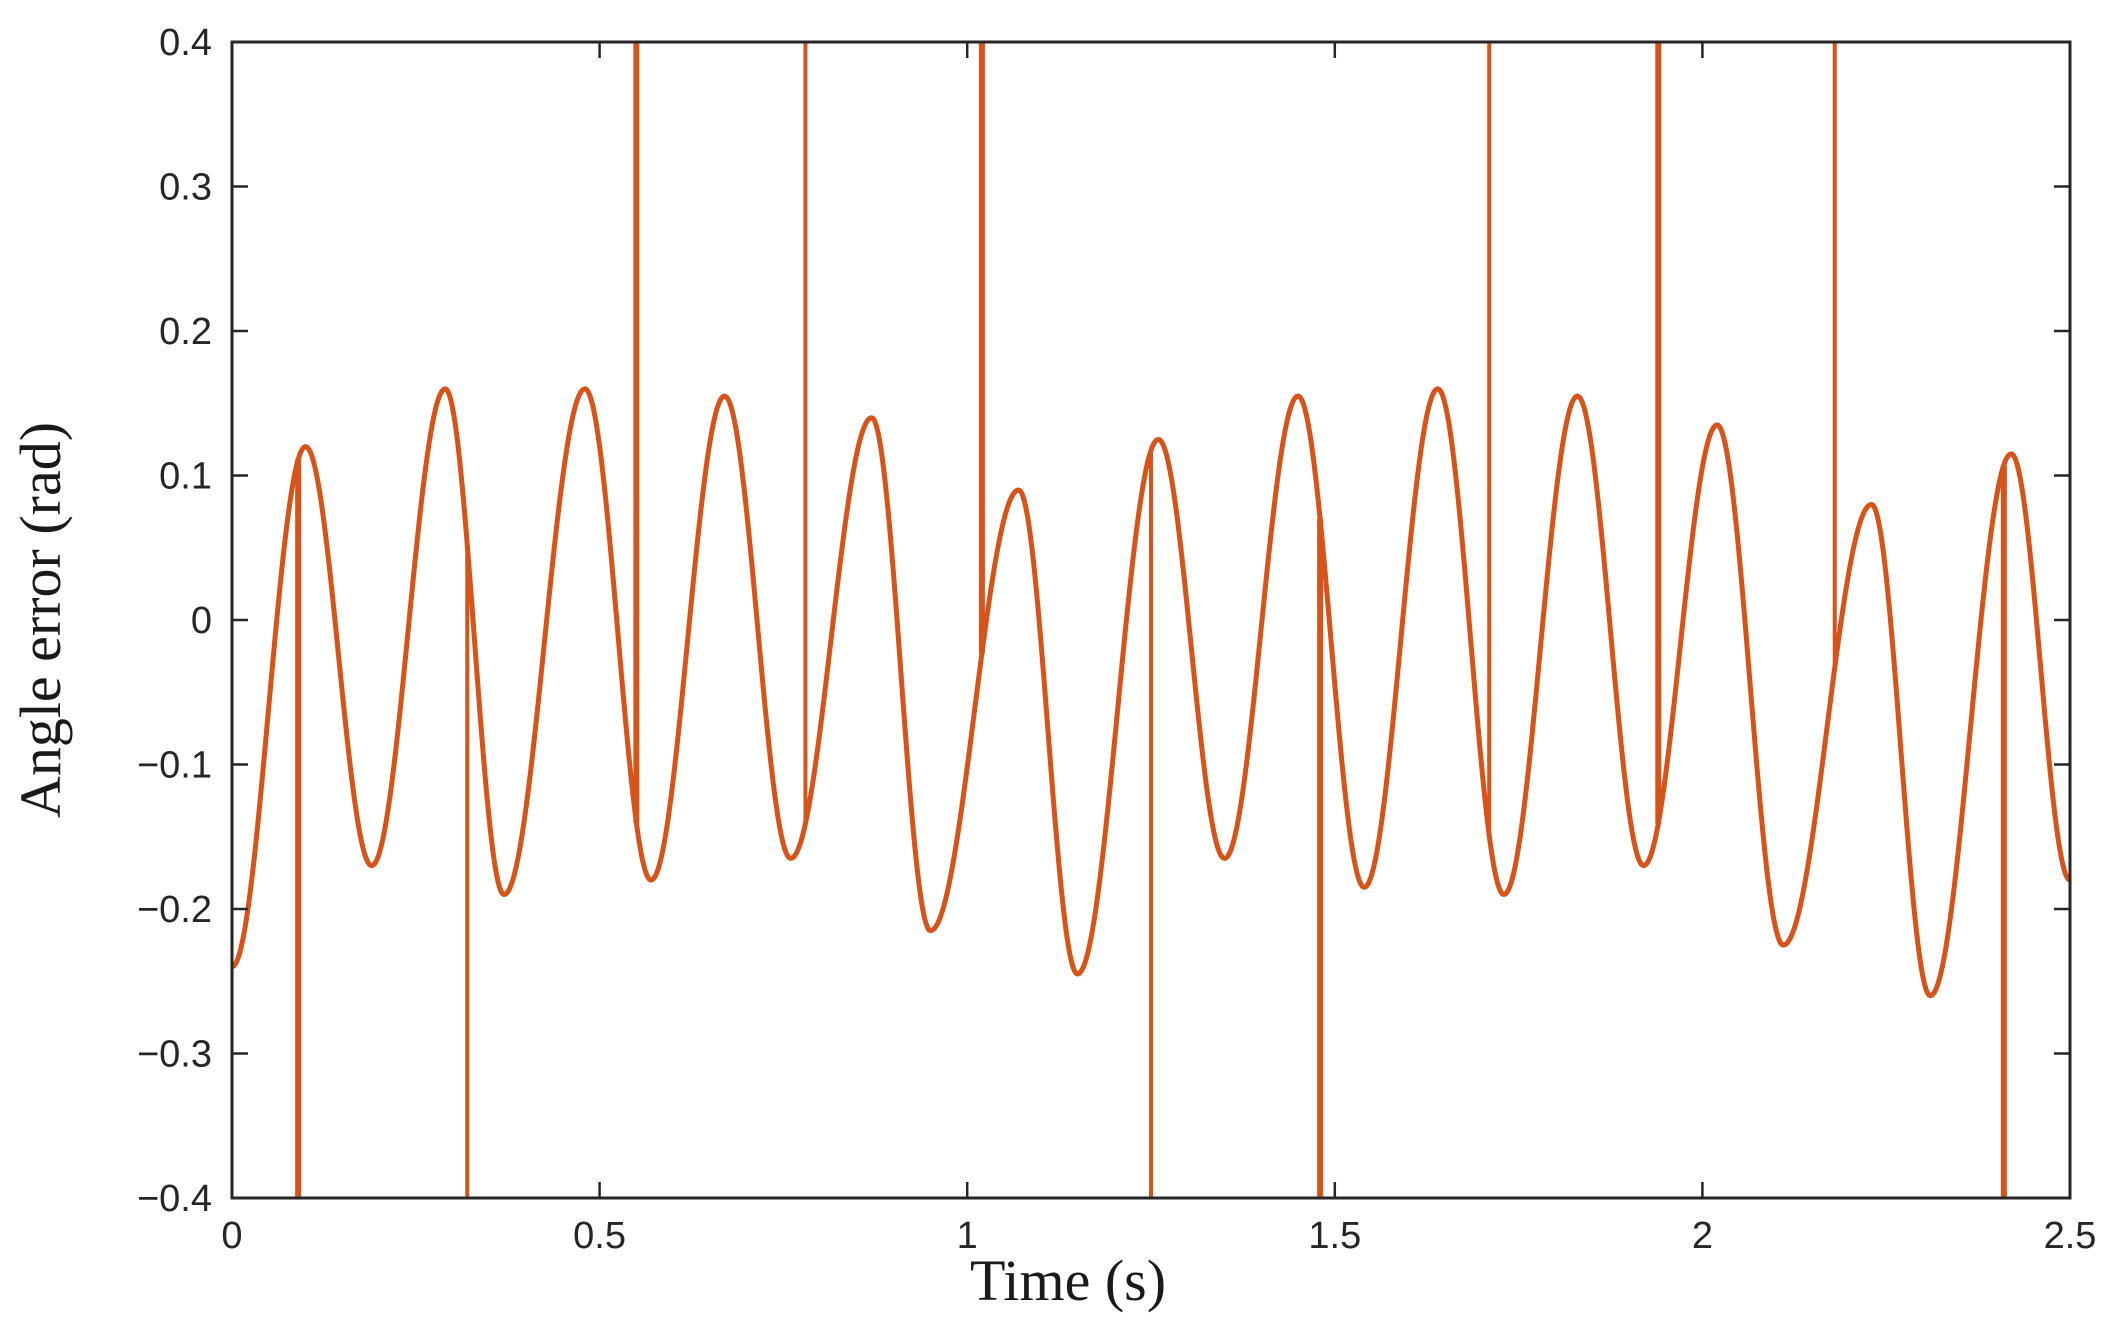 The width and height of the screenshot is (2118, 1326). I want to click on y-tick-label: −0.2, so click(174, 910).